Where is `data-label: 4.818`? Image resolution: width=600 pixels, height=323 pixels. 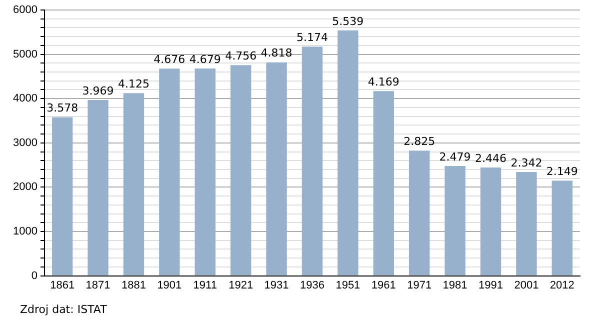 data-label: 4.818 is located at coordinates (276, 53).